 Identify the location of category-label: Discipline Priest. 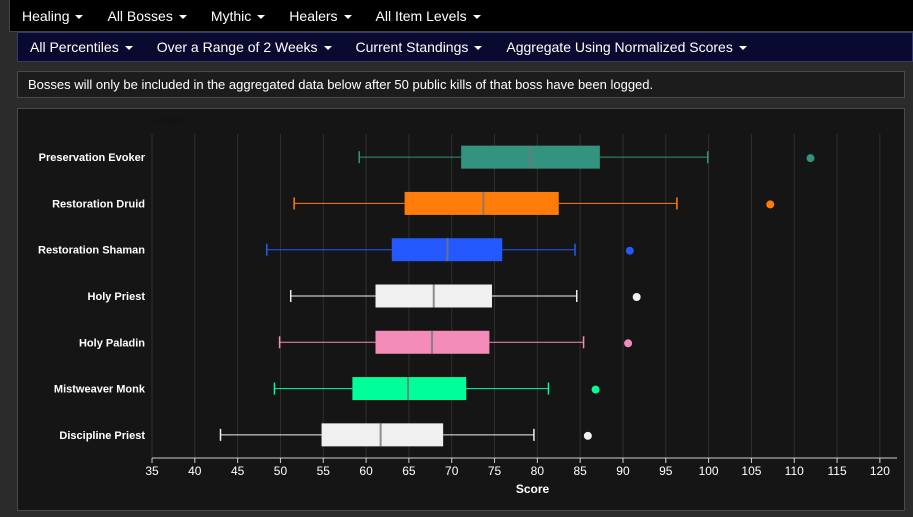
(102, 436).